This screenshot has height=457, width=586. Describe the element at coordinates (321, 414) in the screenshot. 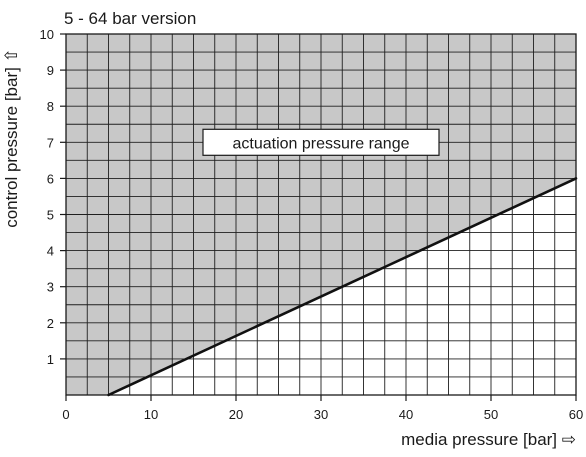

I see `x-tick-label: 30` at that location.